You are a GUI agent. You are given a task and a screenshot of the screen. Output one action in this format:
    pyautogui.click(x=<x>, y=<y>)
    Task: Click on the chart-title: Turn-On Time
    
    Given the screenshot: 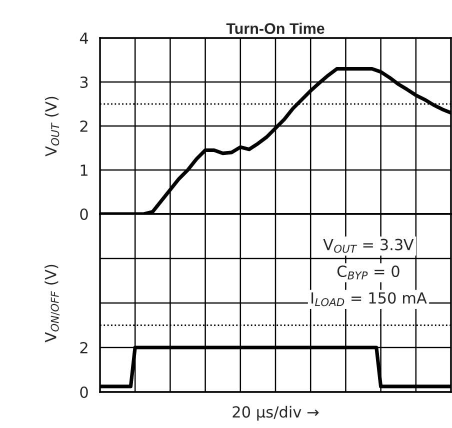 What is the action you would take?
    pyautogui.click(x=275, y=28)
    